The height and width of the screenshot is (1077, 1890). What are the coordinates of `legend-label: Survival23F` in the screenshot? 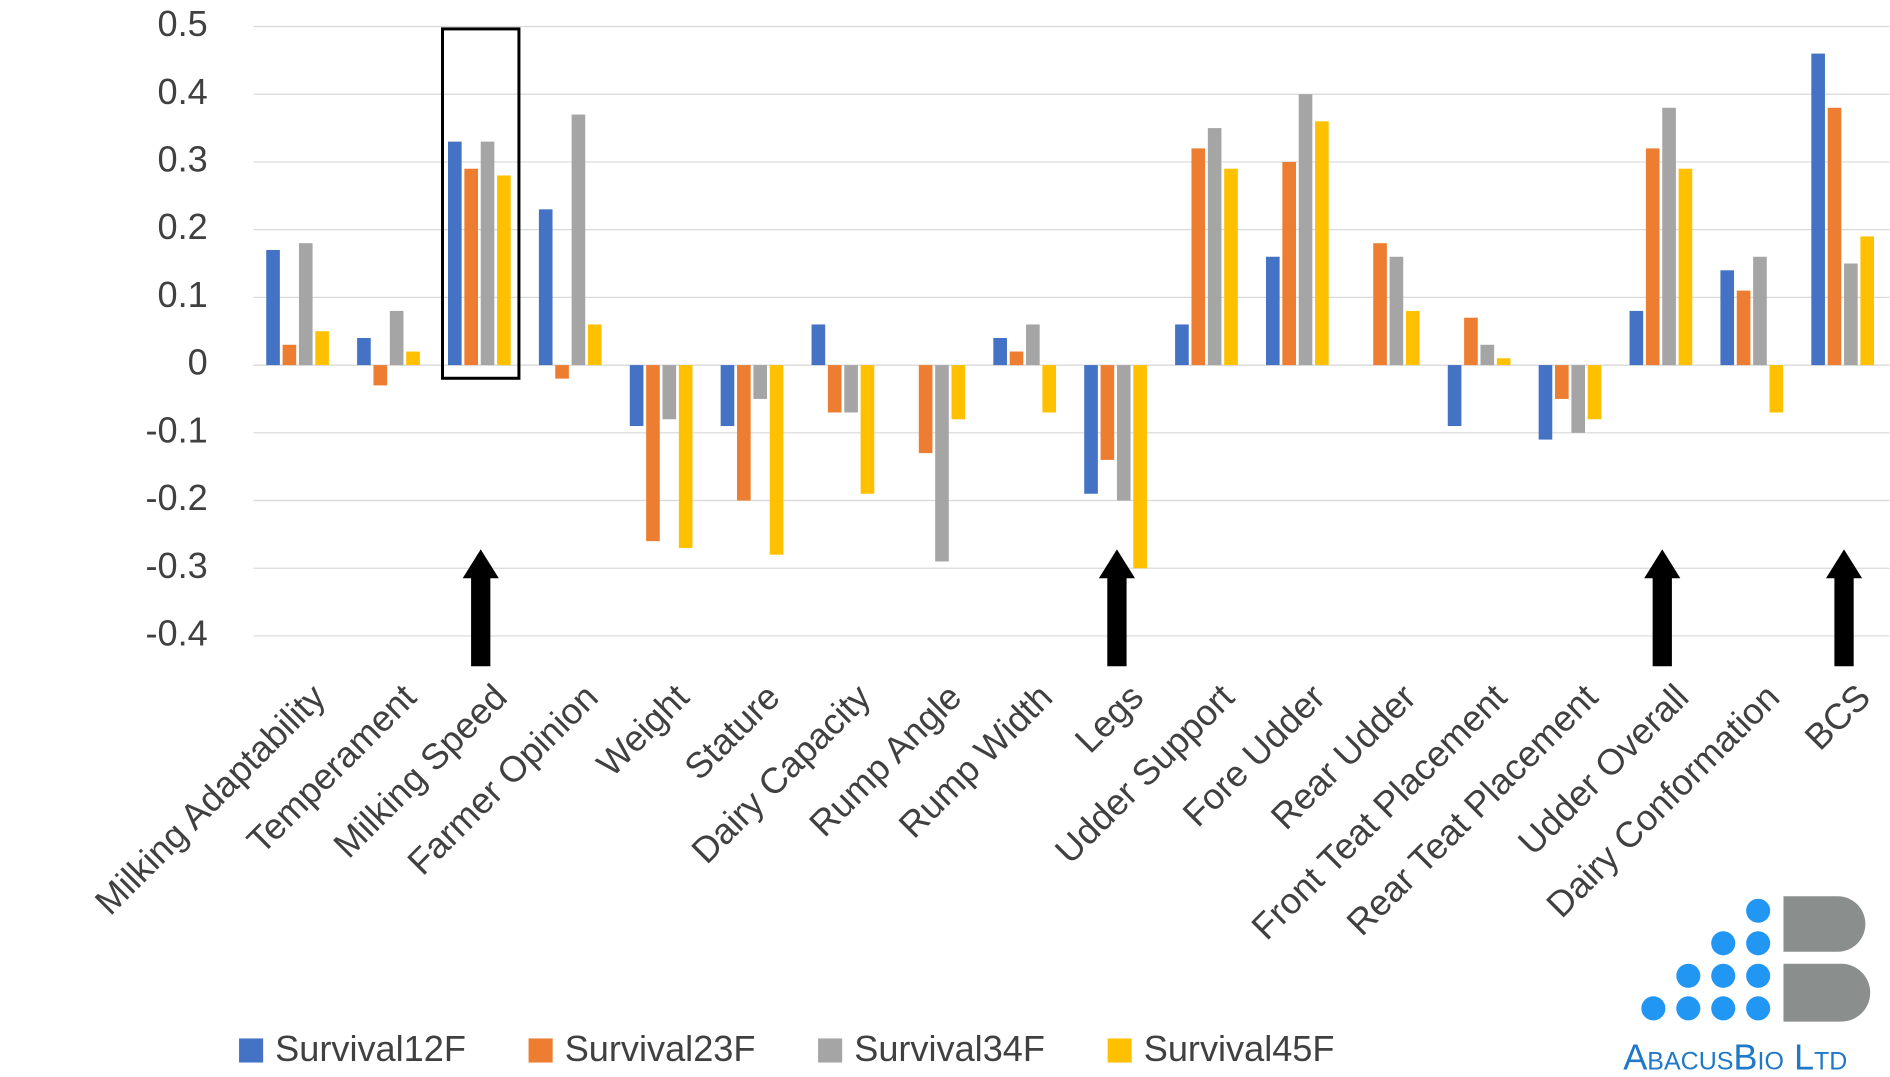 It's located at (660, 1048).